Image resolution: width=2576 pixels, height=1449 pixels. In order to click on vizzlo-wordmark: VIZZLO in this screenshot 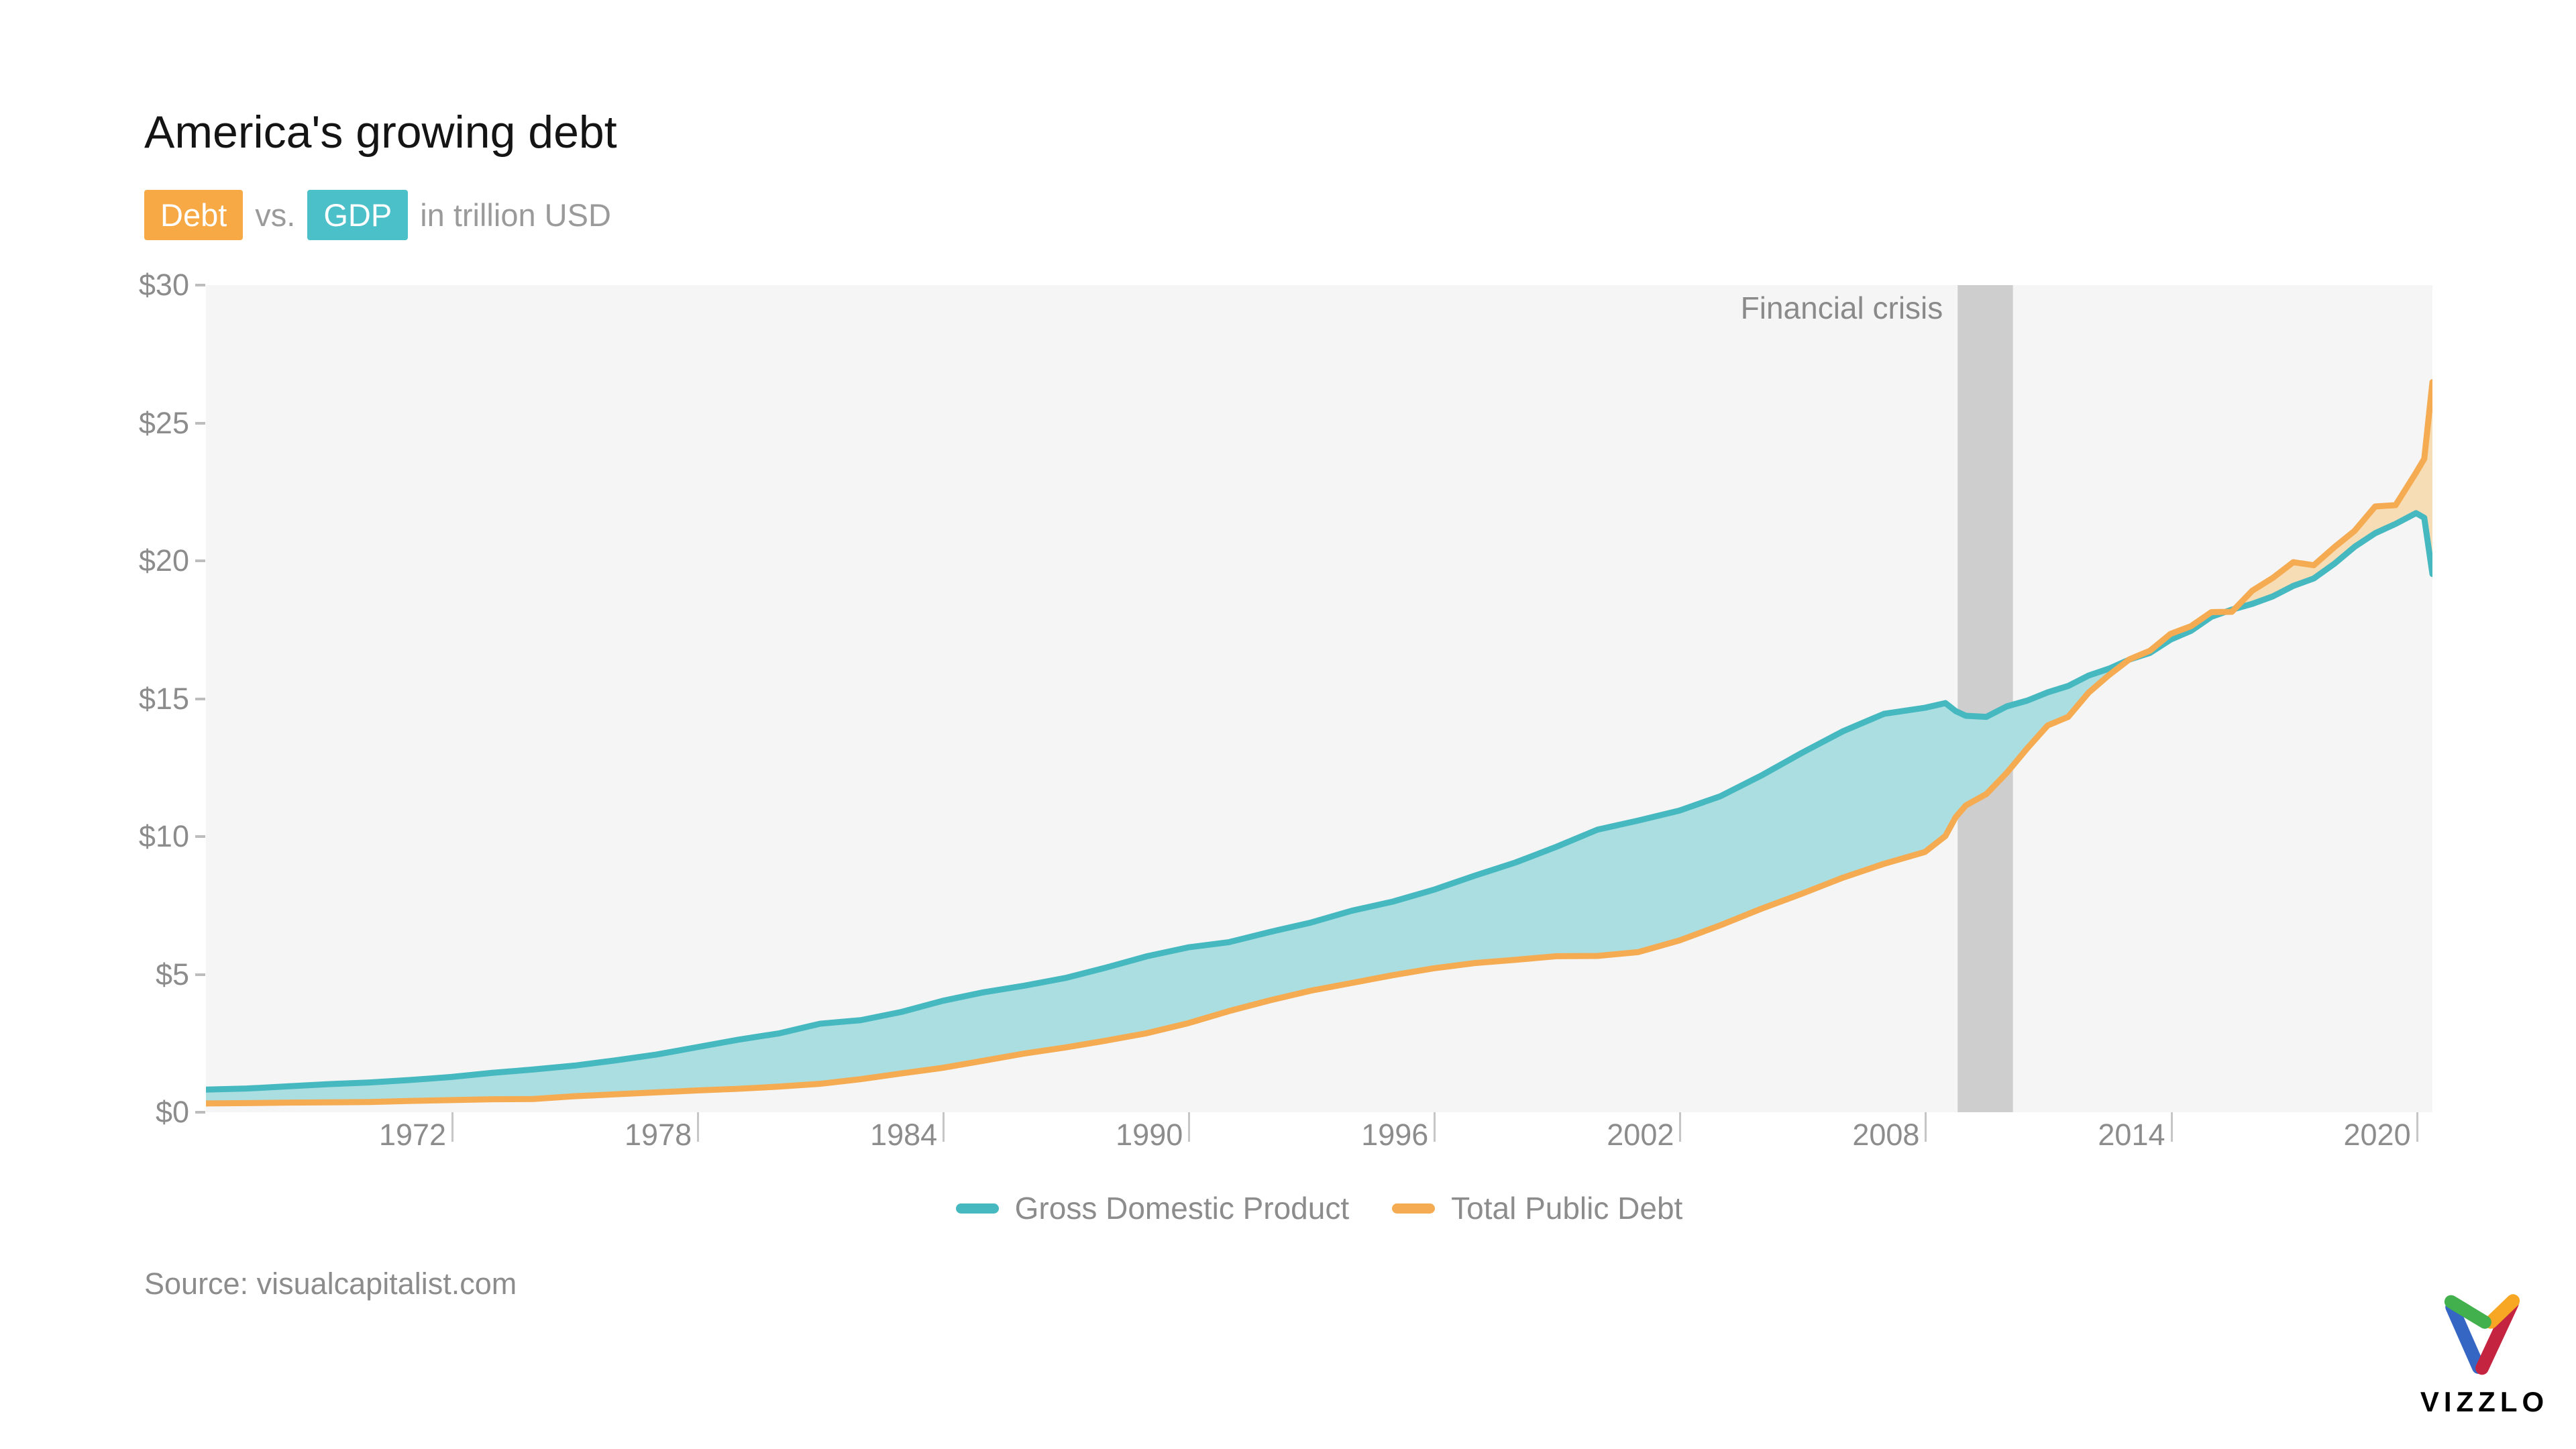, I will do `click(2484, 1401)`.